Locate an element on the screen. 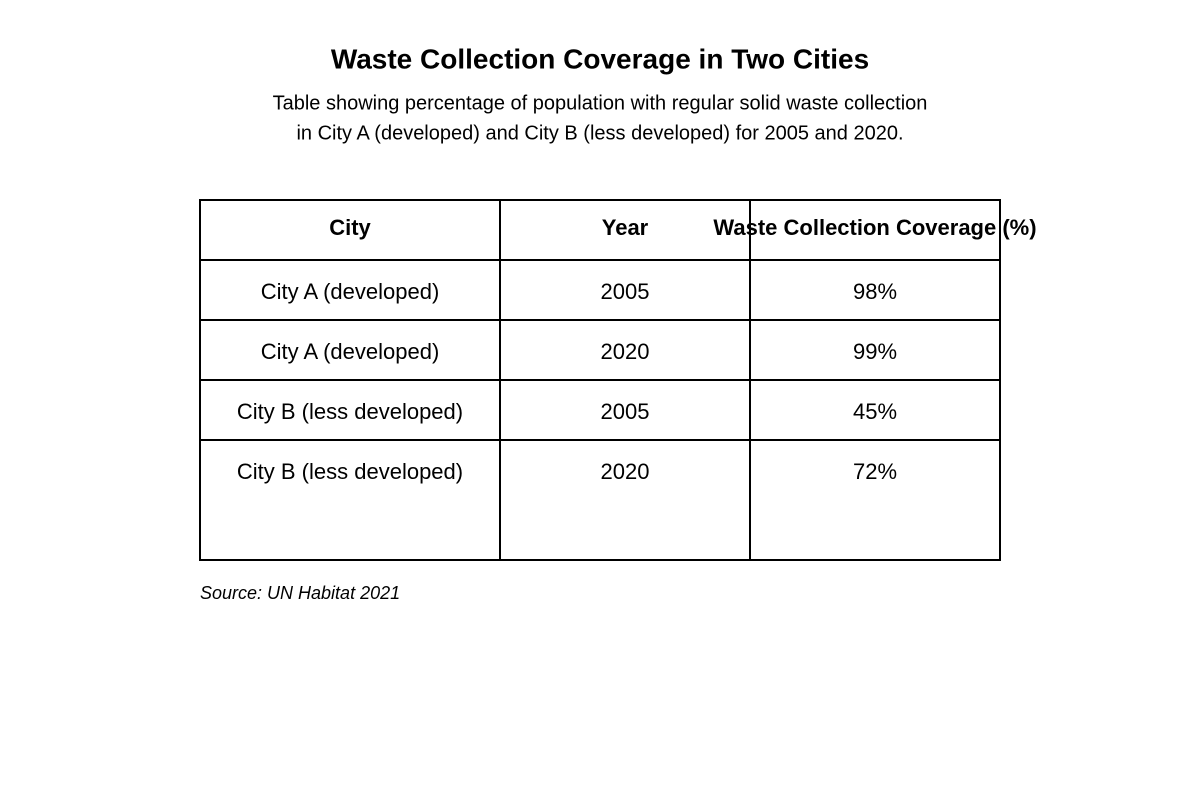 The width and height of the screenshot is (1200, 800). column-header: Year is located at coordinates (625, 227).